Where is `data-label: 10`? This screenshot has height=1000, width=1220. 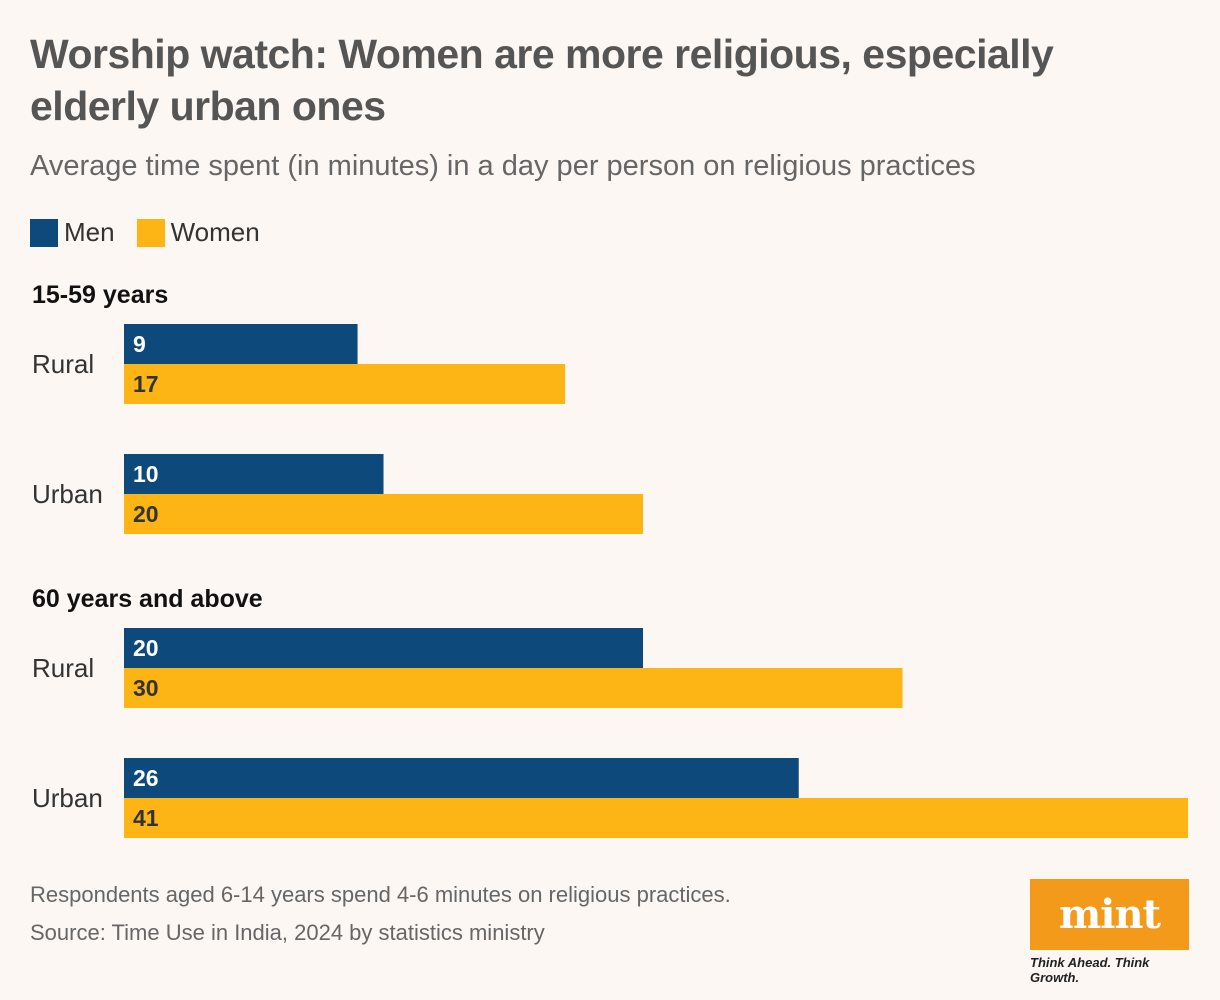 data-label: 10 is located at coordinates (146, 474).